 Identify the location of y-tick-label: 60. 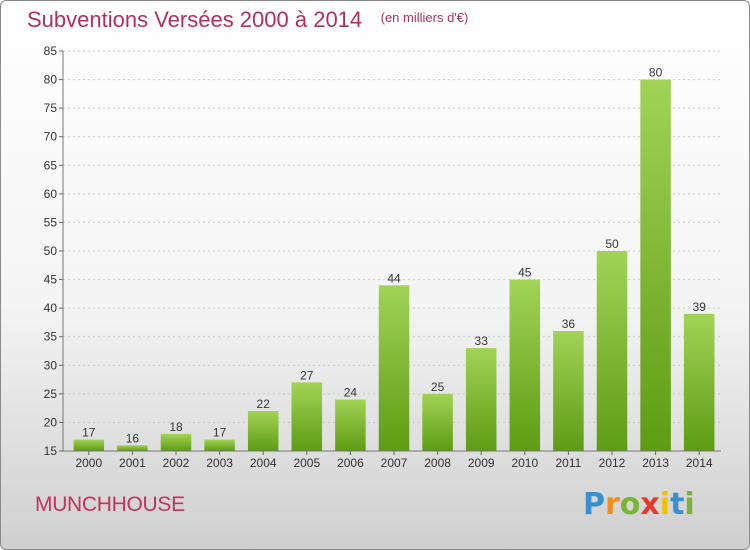
(51, 194).